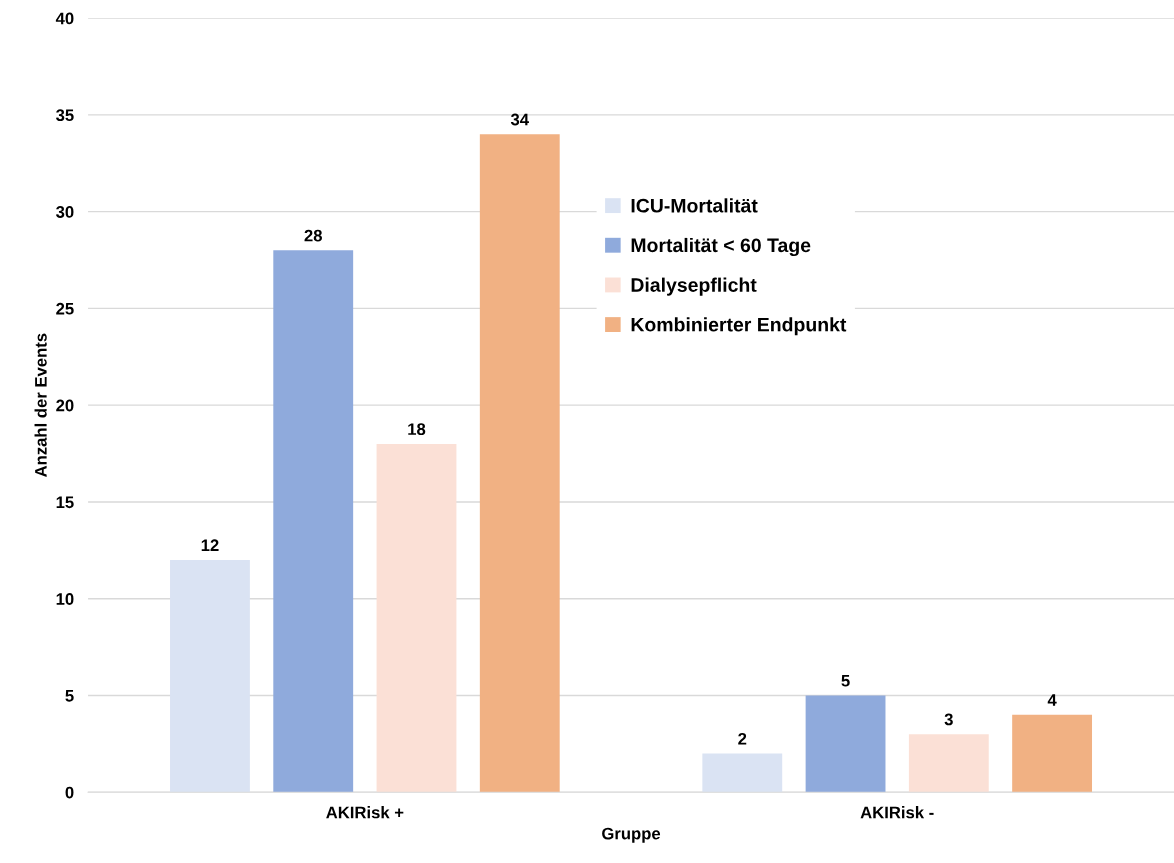  I want to click on y-tick-label: 35, so click(65, 115).